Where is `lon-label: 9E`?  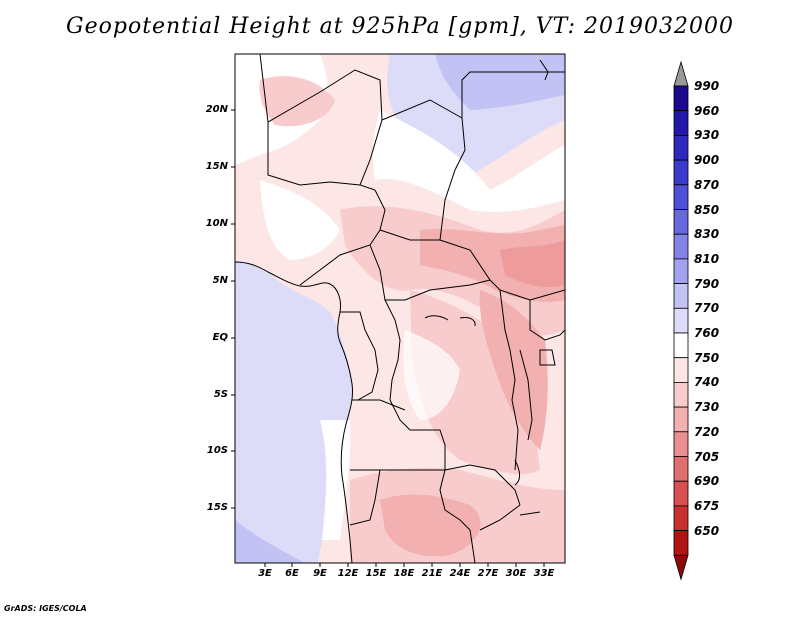
lon-label: 9E is located at coordinates (320, 573).